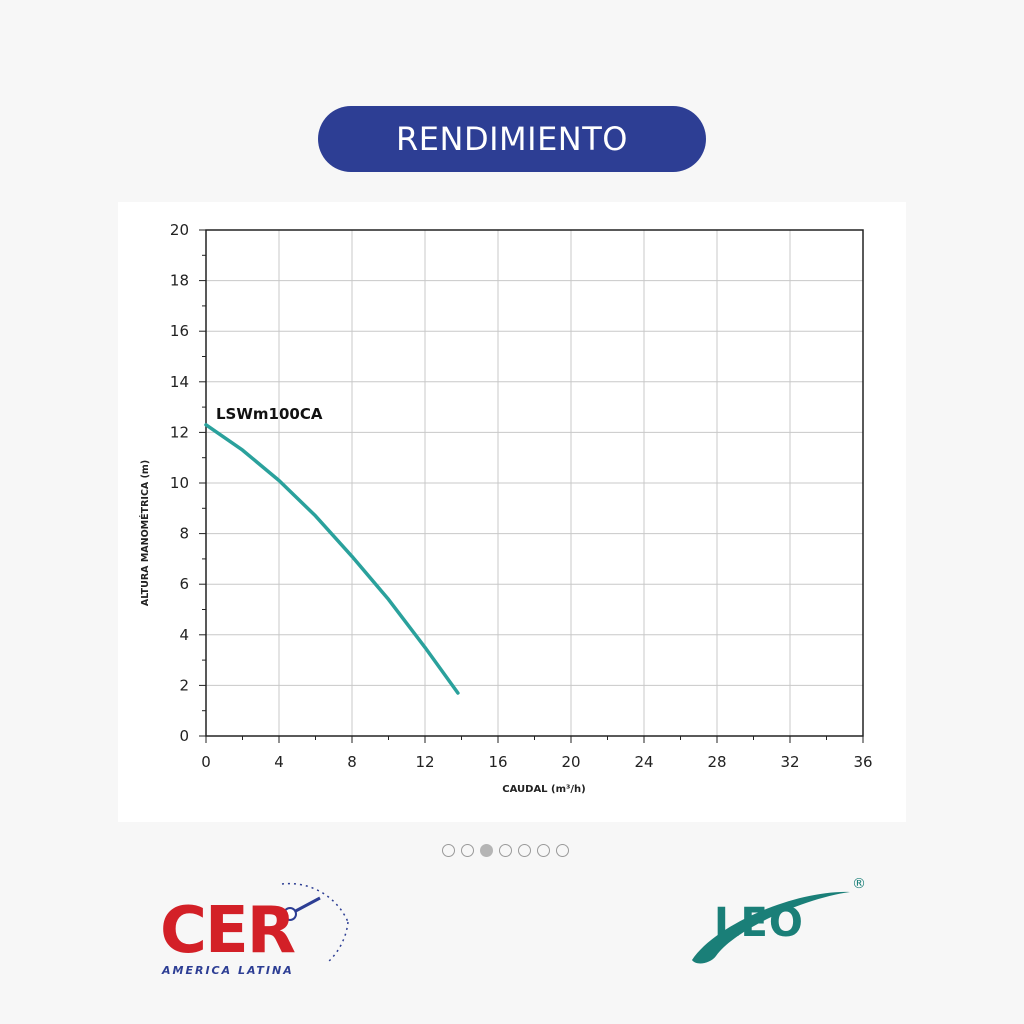  Describe the element at coordinates (227, 931) in the screenshot. I see `cer-logo-text: CER` at that location.